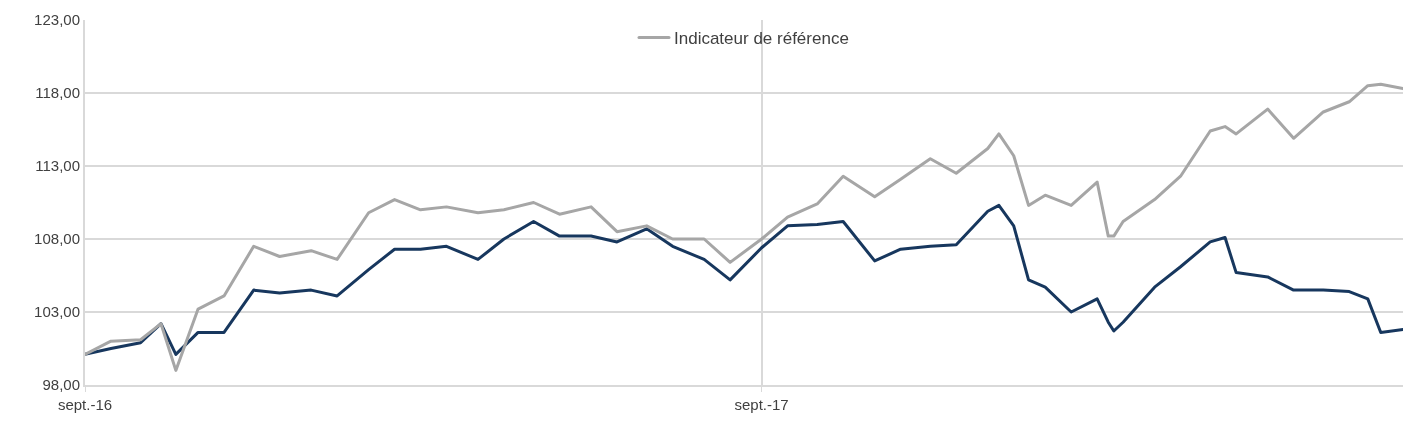 The width and height of the screenshot is (1405, 421). Describe the element at coordinates (57, 20) in the screenshot. I see `y-tick-label: 123,00` at that location.